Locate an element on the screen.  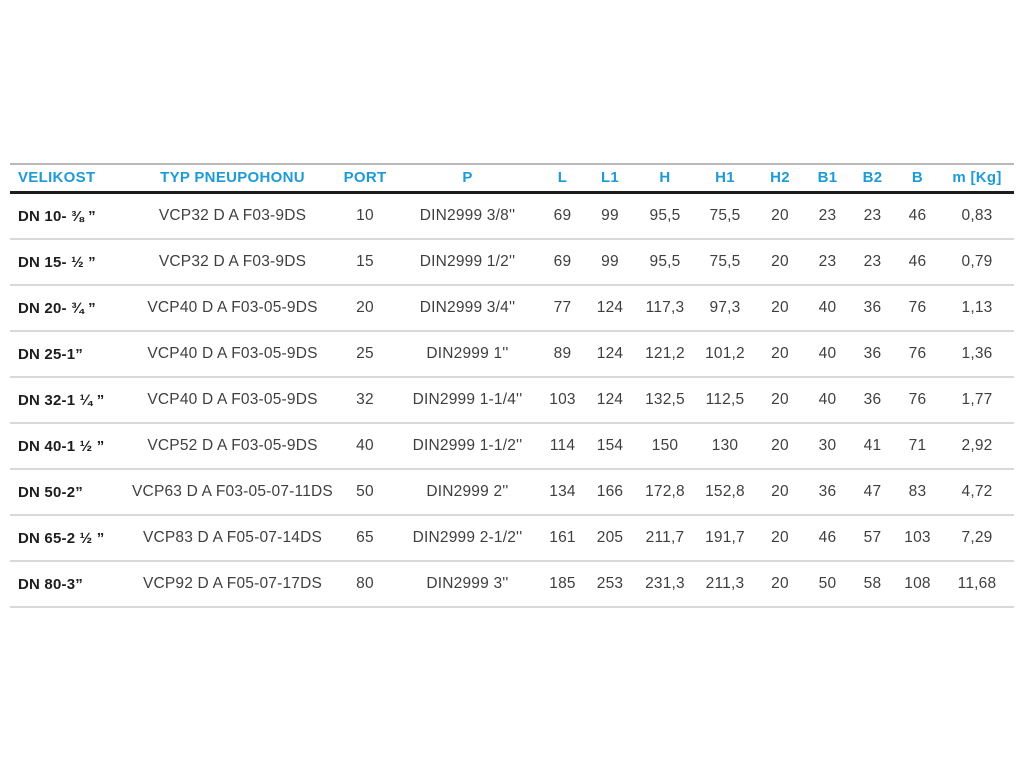
cell-typ-pneupohonu: VCP92 D A F05-07-17DS is located at coordinates (232, 584).